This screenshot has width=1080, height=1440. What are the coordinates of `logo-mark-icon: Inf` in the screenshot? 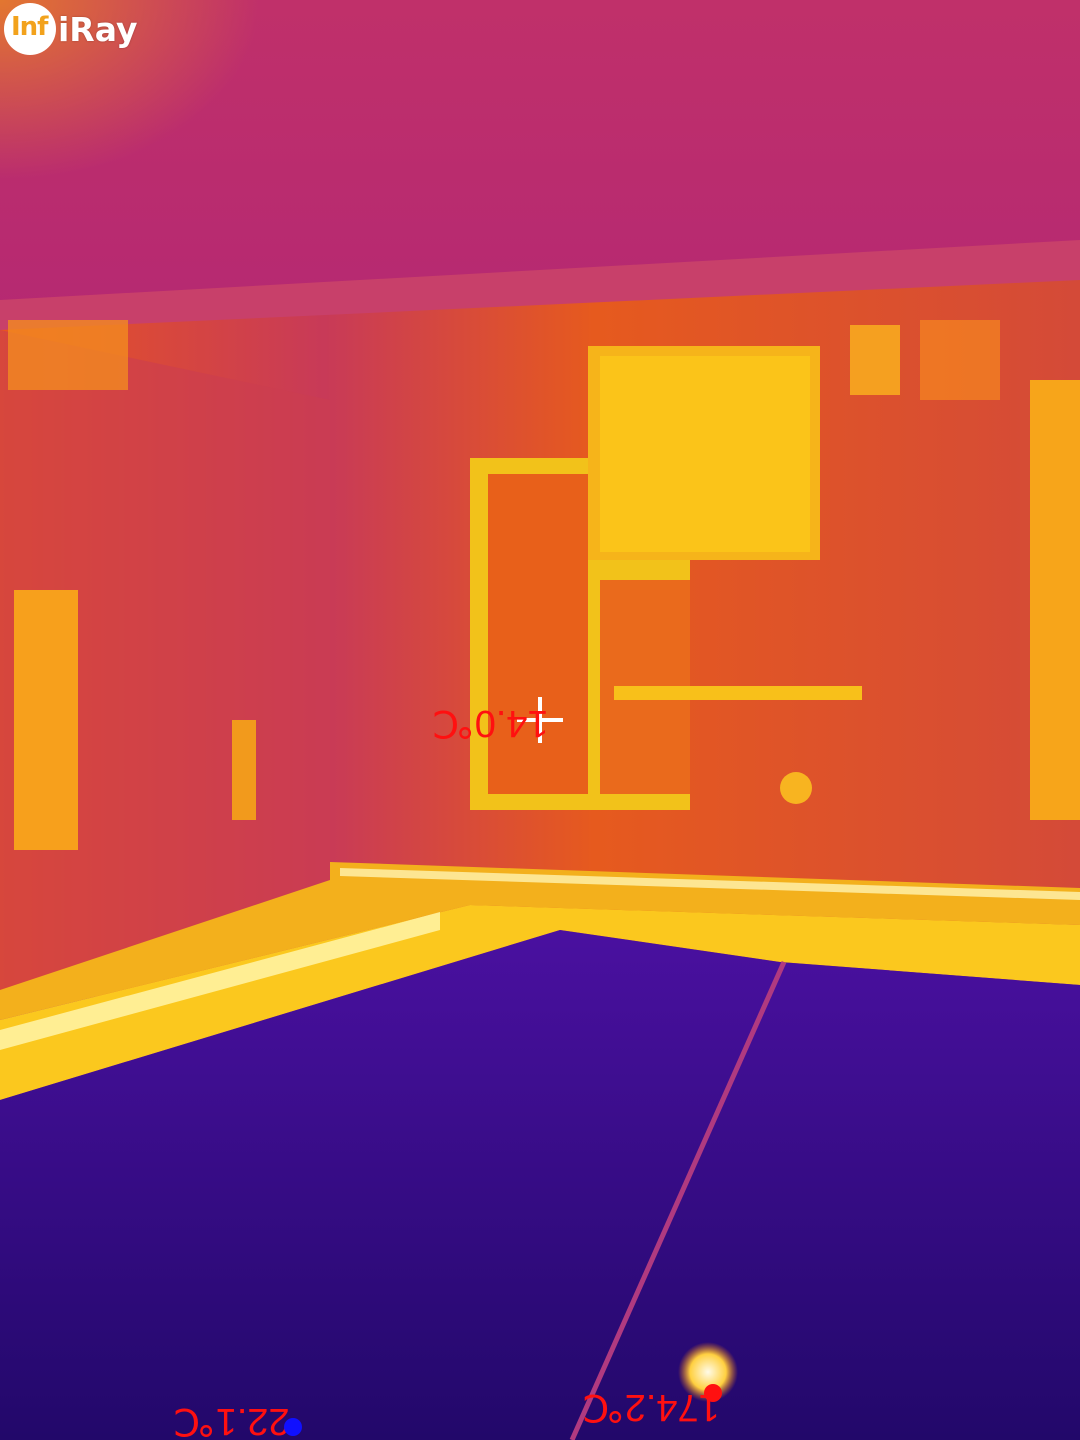 It's located at (30, 29).